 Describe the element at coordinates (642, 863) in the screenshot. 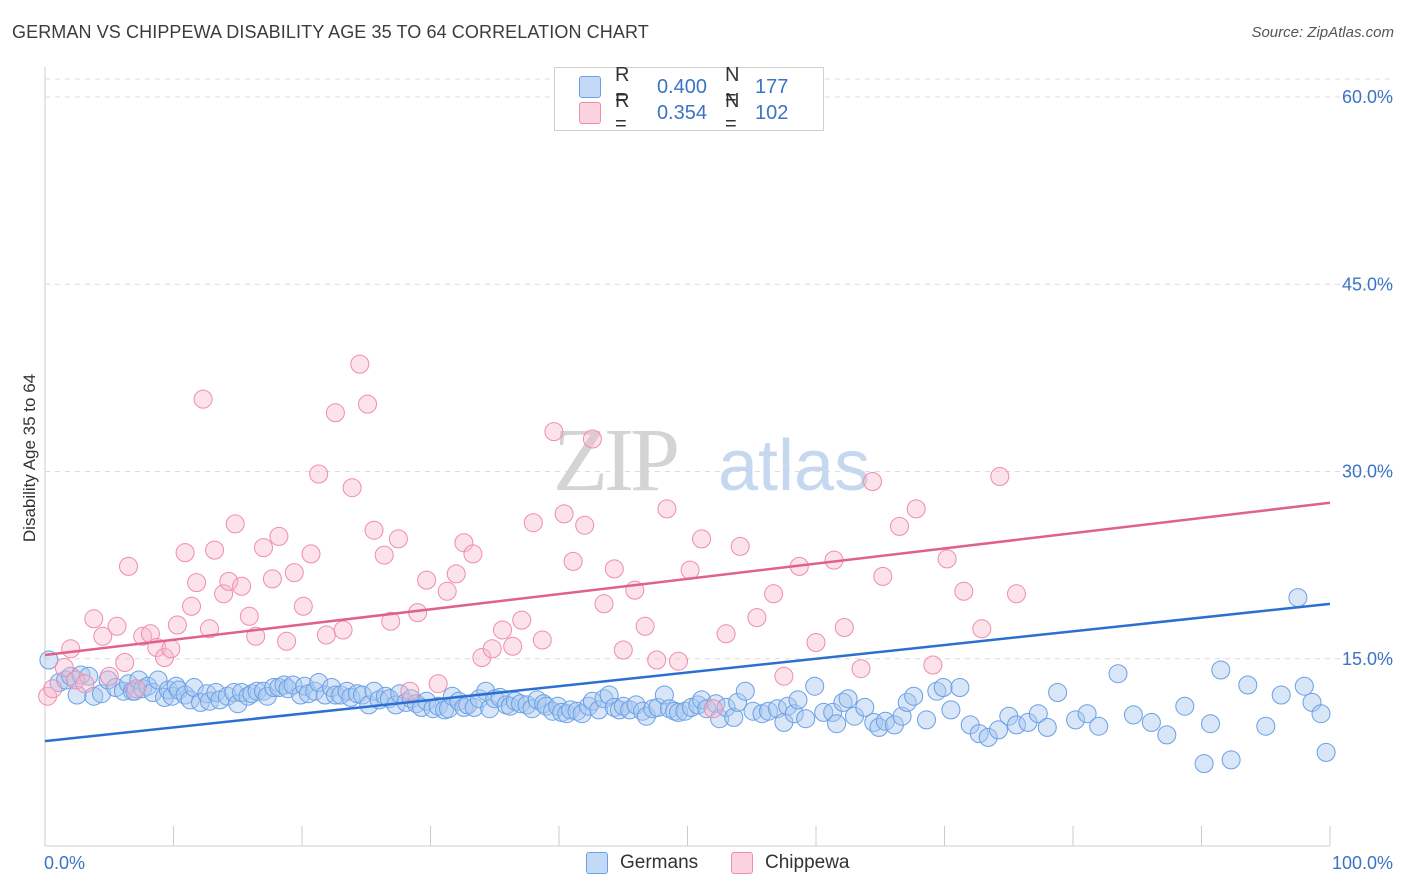

I see `legend-item-germans: Germans` at that location.